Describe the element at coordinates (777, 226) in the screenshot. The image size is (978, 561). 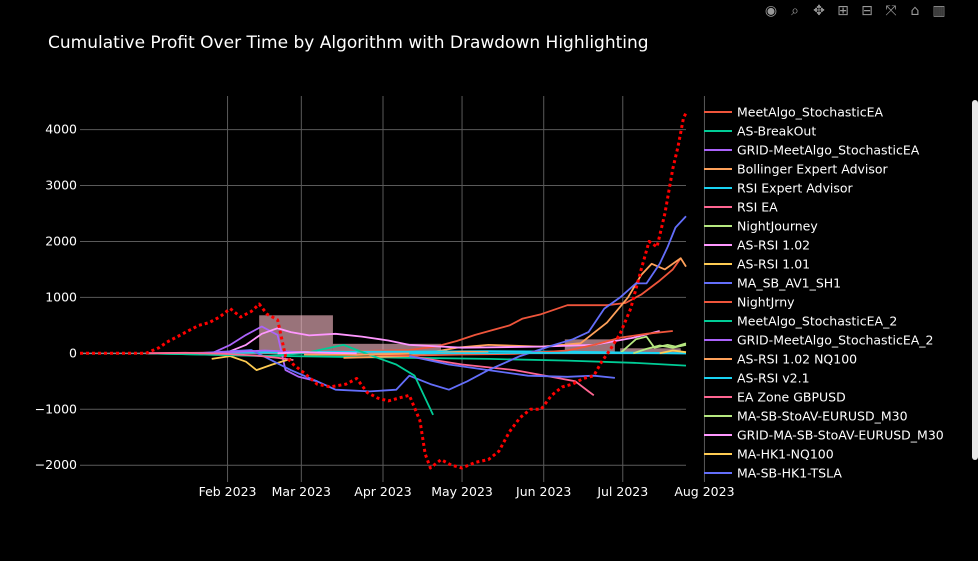
I see `legend-item: NightJourney` at that location.